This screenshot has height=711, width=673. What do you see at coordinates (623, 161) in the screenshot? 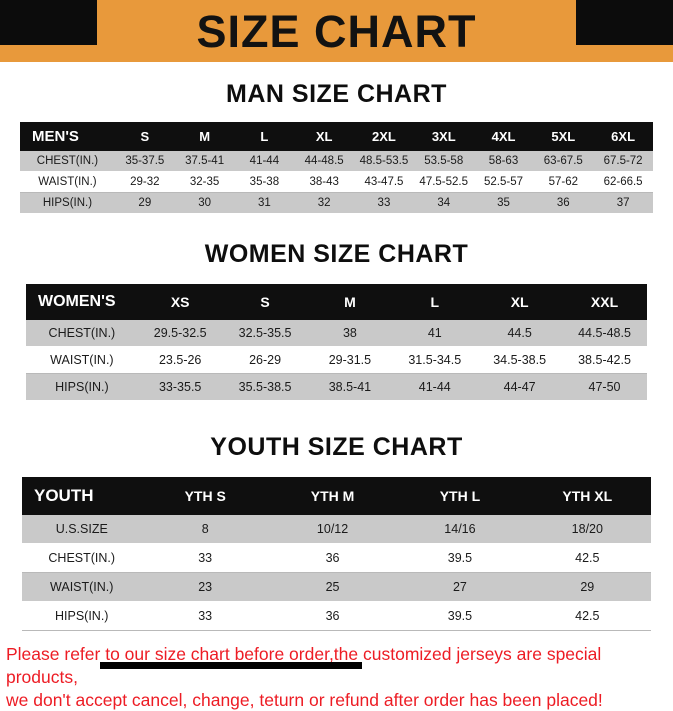
I see `size-value-cell: 67.5-72` at bounding box center [623, 161].